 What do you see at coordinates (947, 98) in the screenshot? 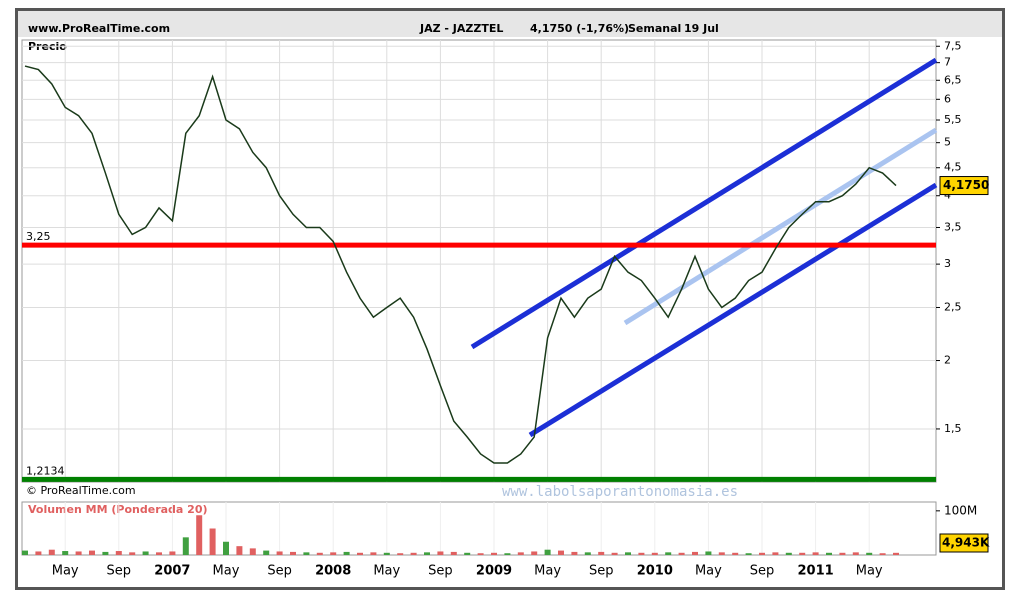
I see `y-tick-label: 6` at bounding box center [947, 98].